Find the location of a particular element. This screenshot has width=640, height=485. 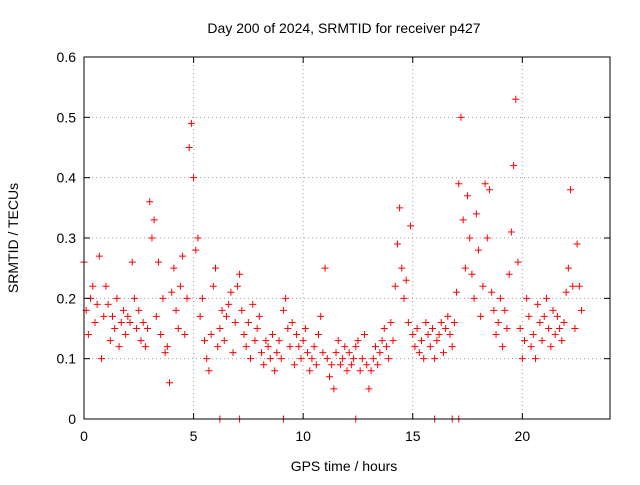

x-tick-label: 5 is located at coordinates (194, 436).